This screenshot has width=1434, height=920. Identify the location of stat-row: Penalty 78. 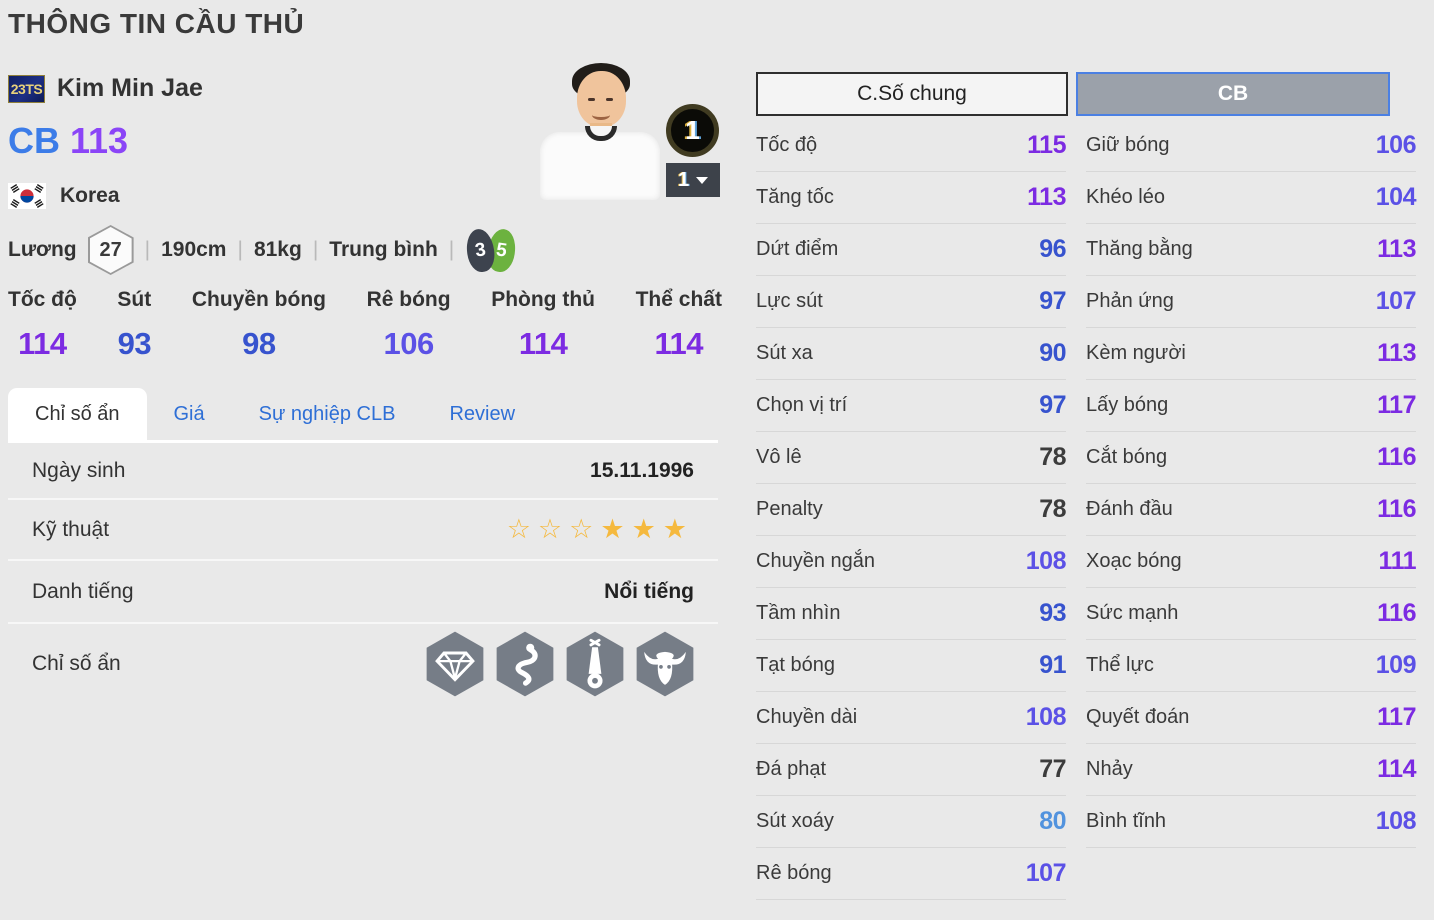
(911, 510).